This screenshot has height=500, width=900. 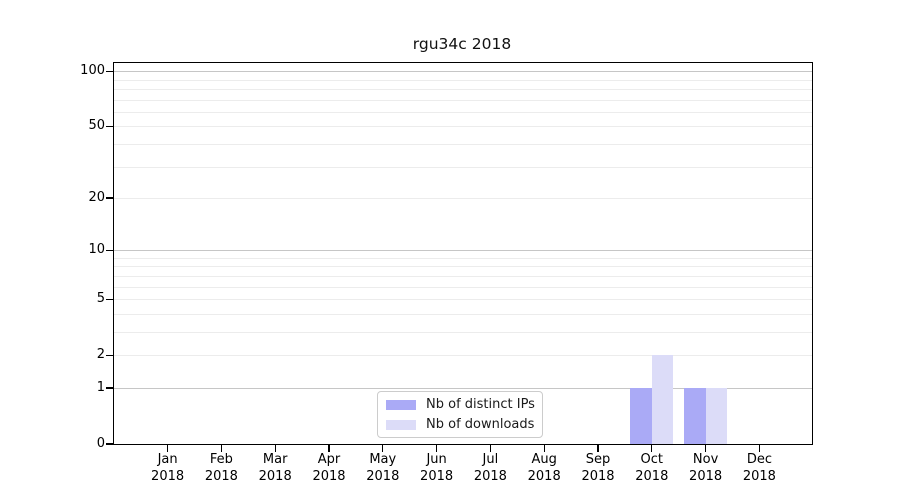 I want to click on chart-title: rgu34c 2018, so click(x=462, y=44).